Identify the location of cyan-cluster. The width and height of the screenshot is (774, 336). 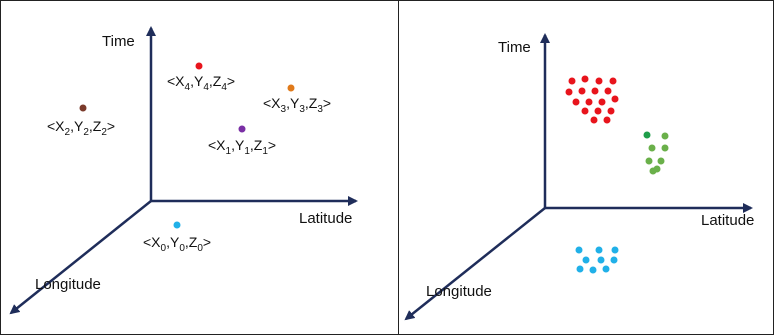
(597, 260).